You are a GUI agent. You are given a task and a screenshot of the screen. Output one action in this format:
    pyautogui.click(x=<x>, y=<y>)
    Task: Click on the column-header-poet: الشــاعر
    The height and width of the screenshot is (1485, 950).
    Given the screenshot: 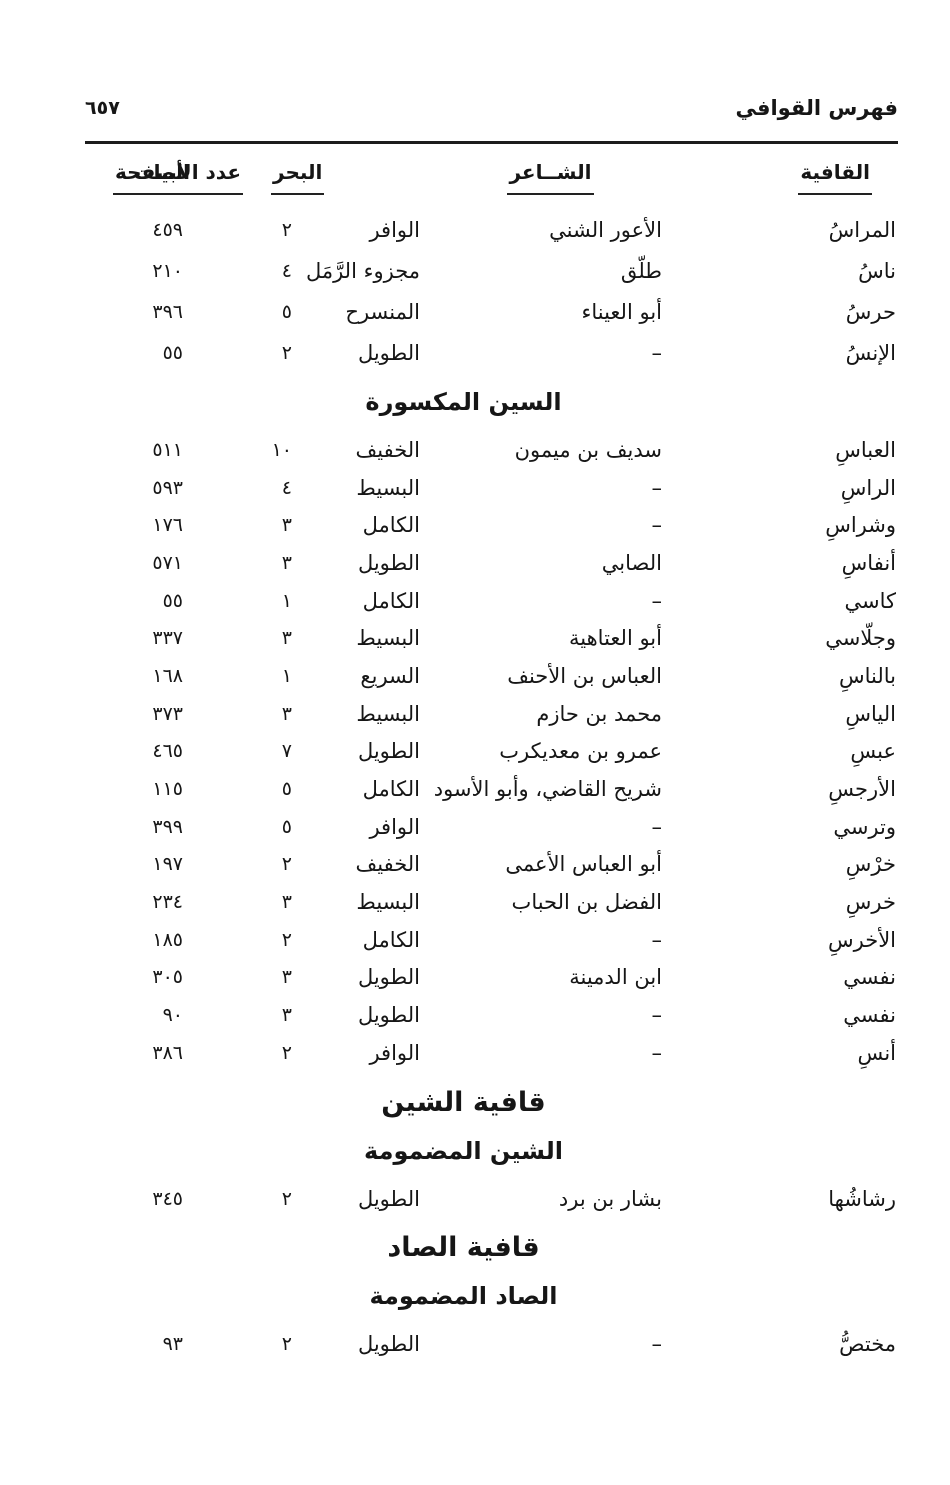 What is the action you would take?
    pyautogui.click(x=550, y=176)
    